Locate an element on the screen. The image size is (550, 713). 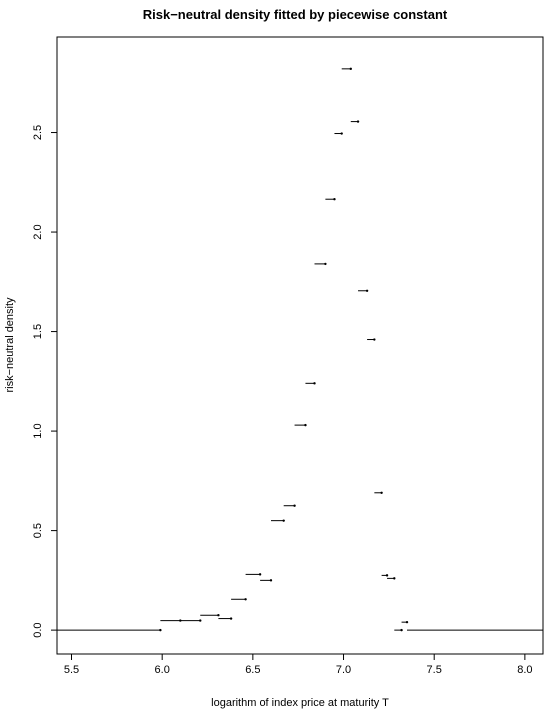
y-axis-label: risk−neutral density is located at coordinates (10, 345).